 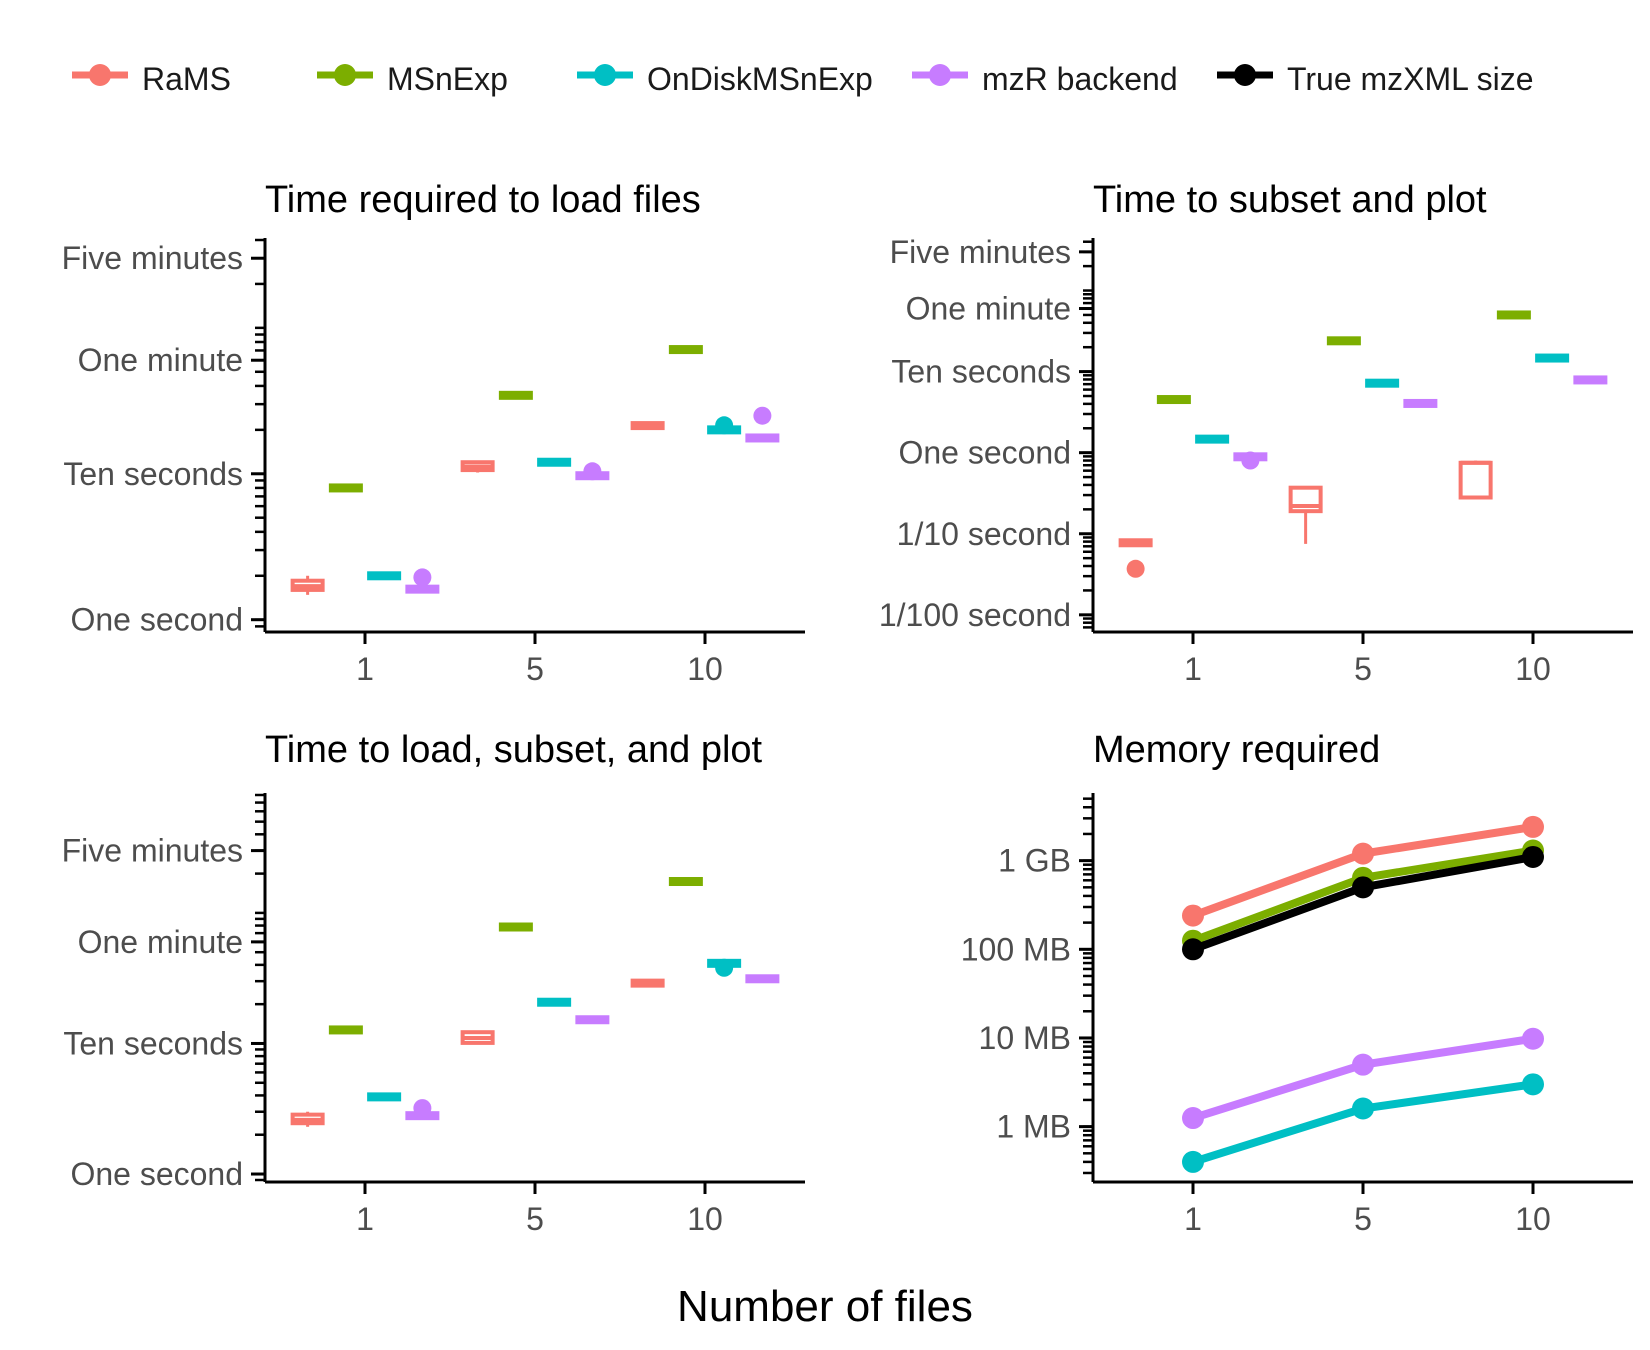 What do you see at coordinates (186, 79) in the screenshot?
I see `legend-label-rams: RaMS` at bounding box center [186, 79].